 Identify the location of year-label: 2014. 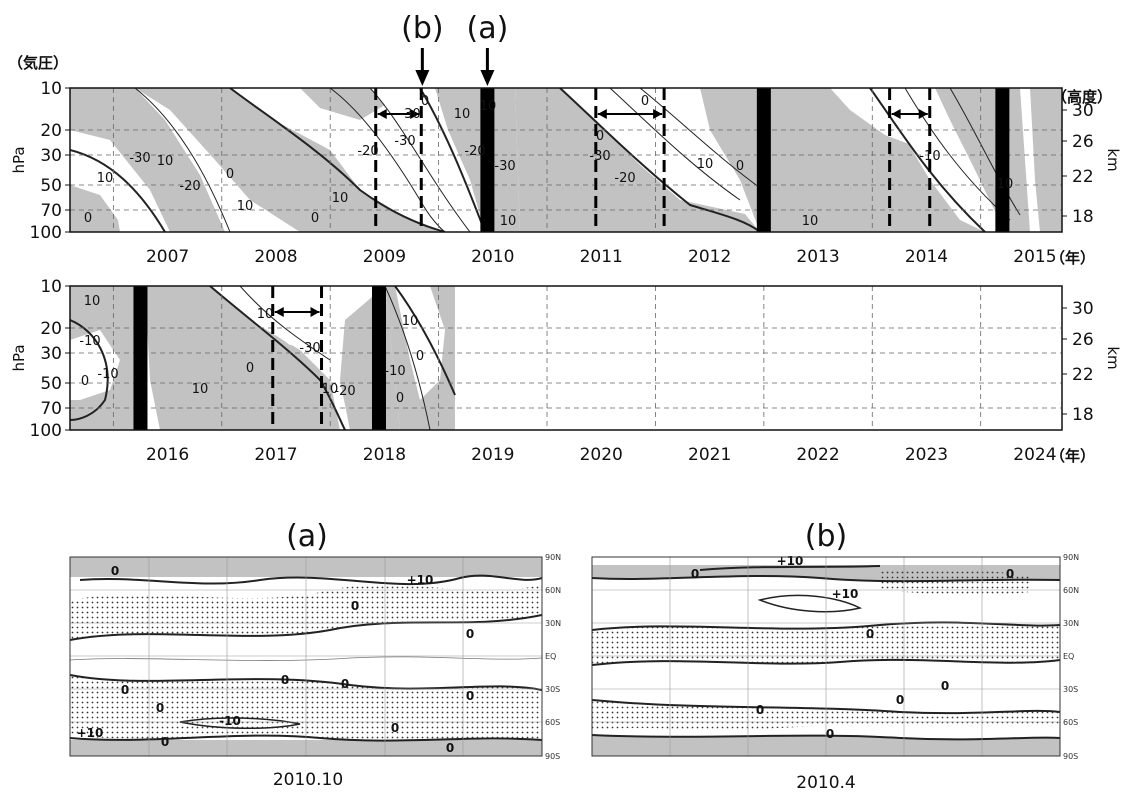
(926, 257).